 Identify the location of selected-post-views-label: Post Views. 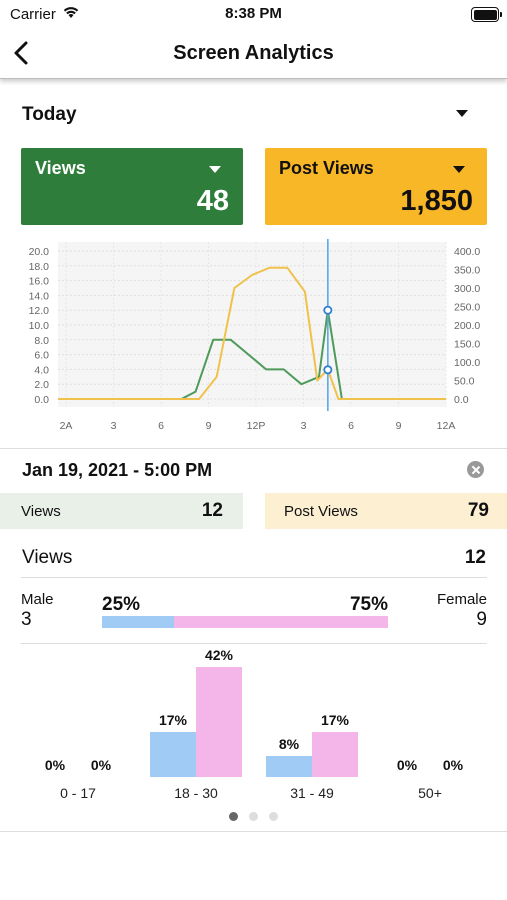
(321, 511).